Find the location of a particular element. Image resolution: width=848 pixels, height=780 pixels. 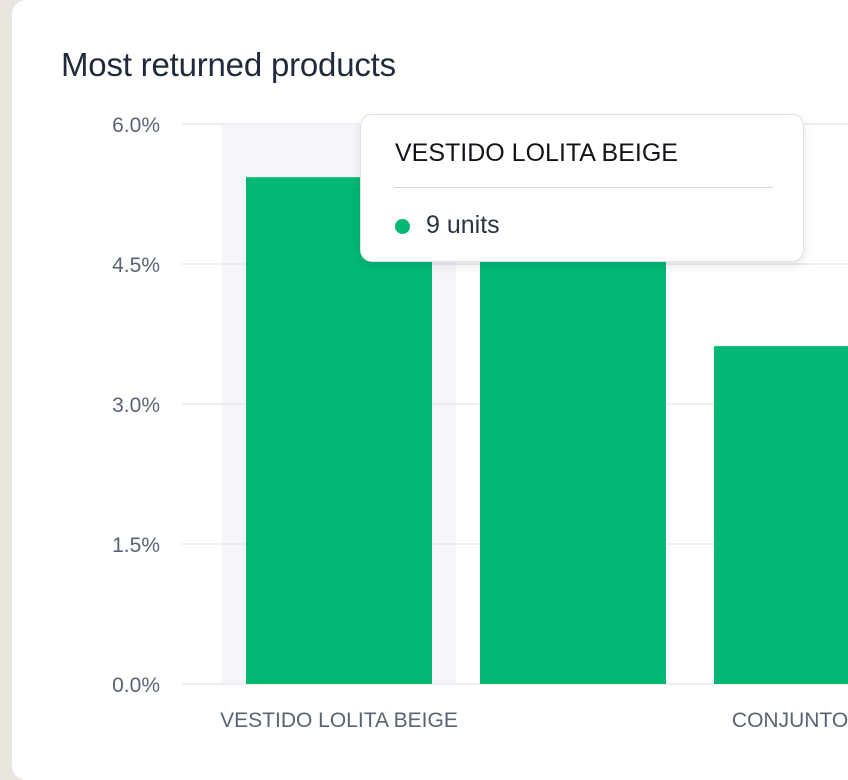

y-tick-label: 3.0% is located at coordinates (136, 405).